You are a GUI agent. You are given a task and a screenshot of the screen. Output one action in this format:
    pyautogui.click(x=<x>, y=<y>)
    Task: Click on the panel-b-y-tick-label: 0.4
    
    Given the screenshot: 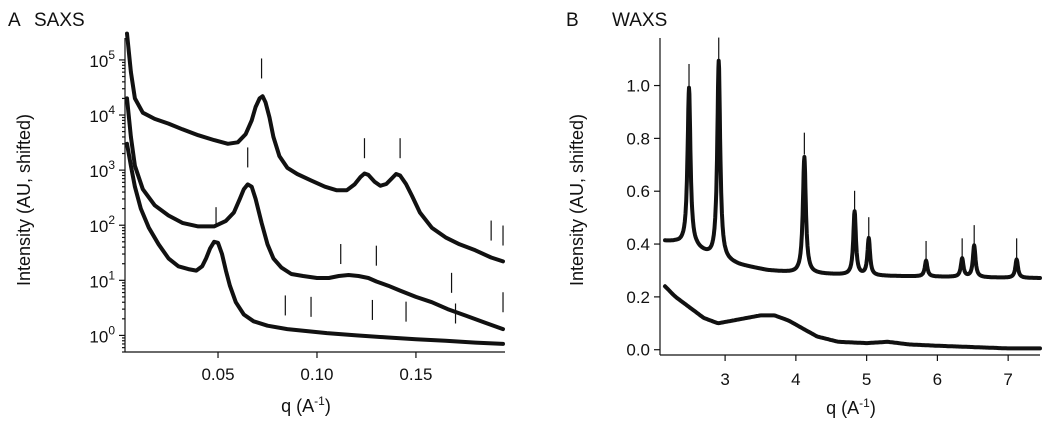 What is the action you would take?
    pyautogui.click(x=638, y=244)
    